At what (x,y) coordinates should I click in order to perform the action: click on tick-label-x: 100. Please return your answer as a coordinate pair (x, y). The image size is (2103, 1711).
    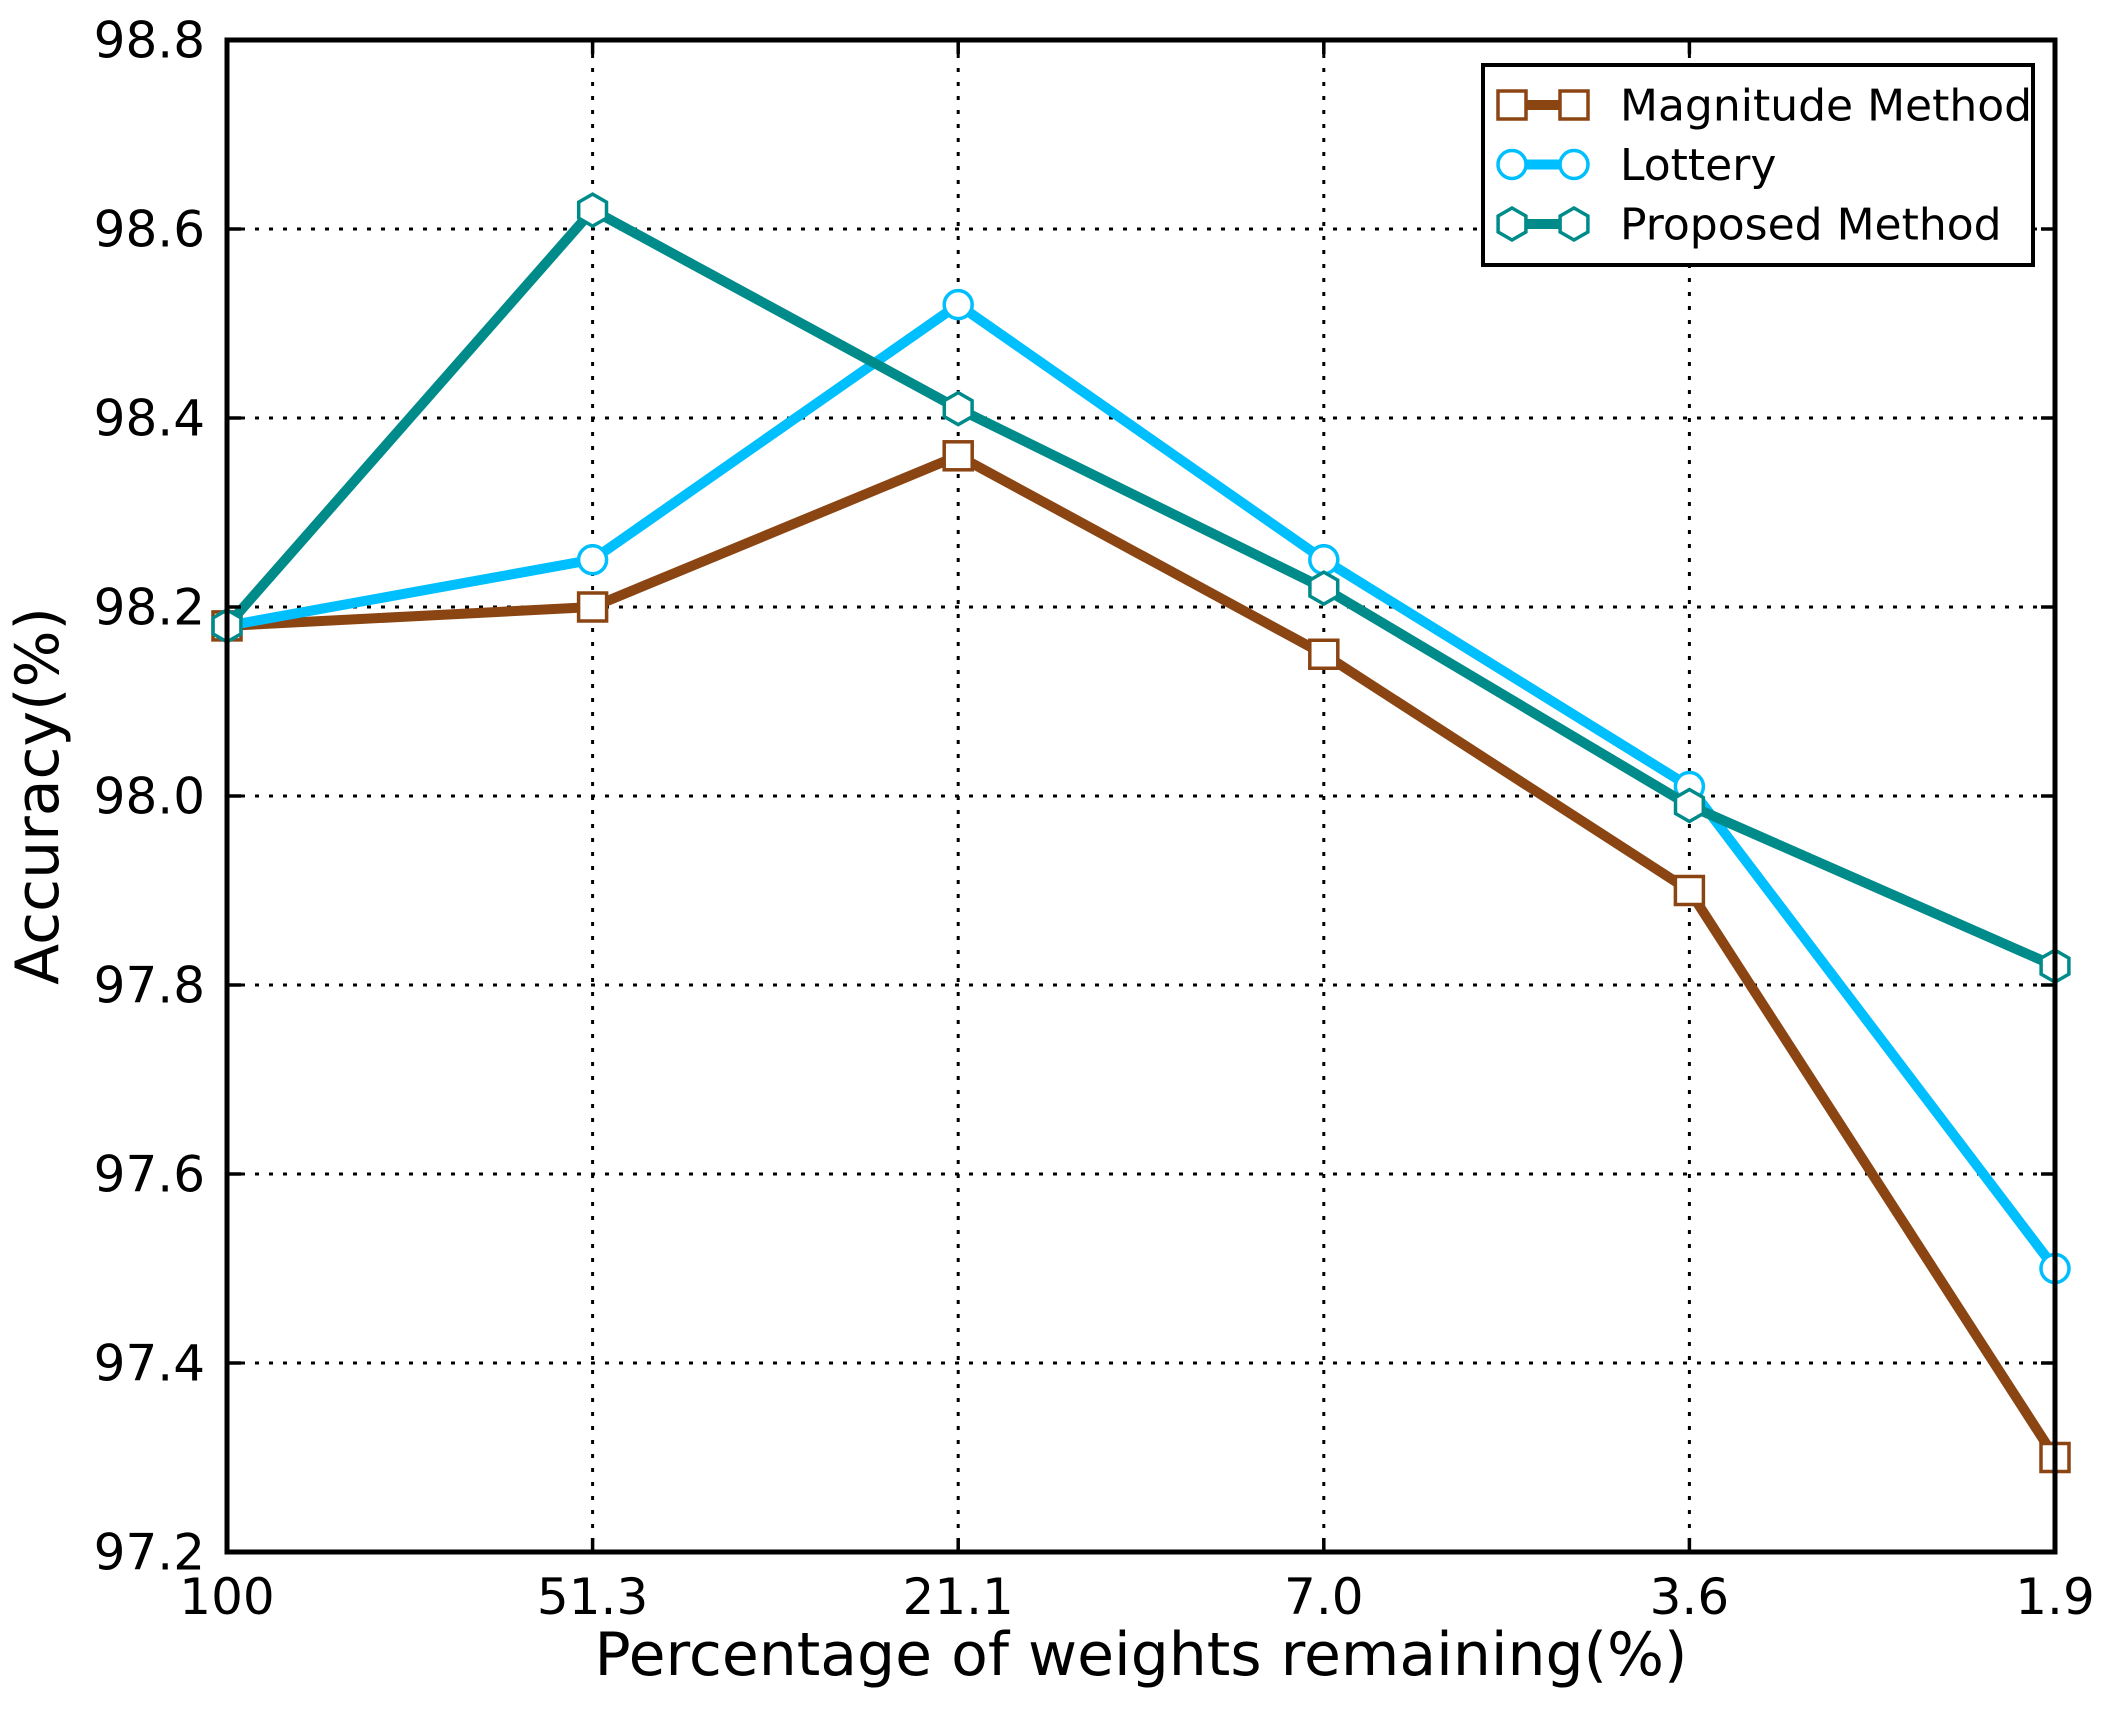
    Looking at the image, I should click on (226, 1597).